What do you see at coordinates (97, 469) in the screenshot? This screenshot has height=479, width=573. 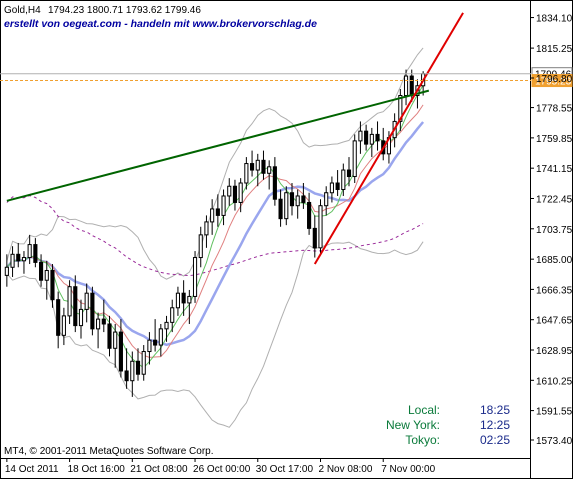 I see `x-tick-label: 18 Oct 16:00` at bounding box center [97, 469].